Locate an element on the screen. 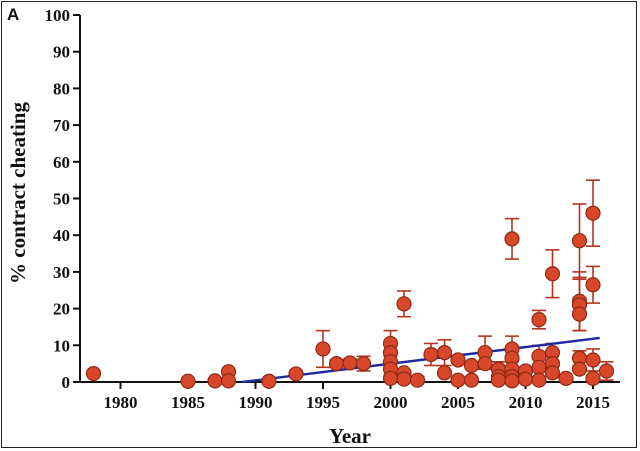 The height and width of the screenshot is (451, 640). x-axis-title: Year is located at coordinates (350, 436).